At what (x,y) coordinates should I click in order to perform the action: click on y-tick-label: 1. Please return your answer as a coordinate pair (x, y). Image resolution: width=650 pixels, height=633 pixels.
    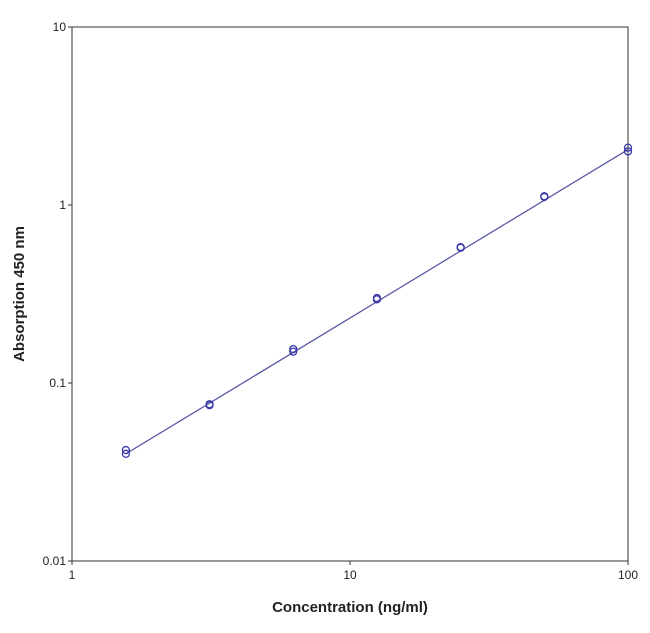
    Looking at the image, I should click on (62, 205).